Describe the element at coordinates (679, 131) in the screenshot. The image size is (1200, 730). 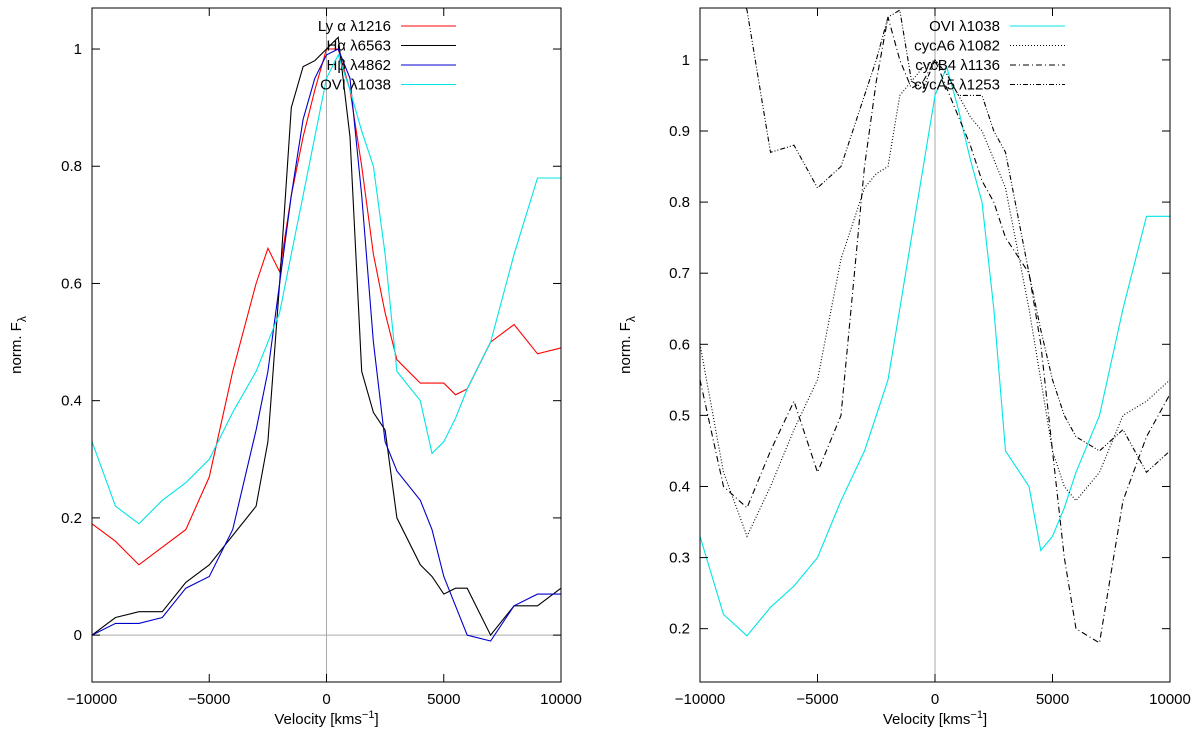
I see `y-tick-label: 0.9` at that location.